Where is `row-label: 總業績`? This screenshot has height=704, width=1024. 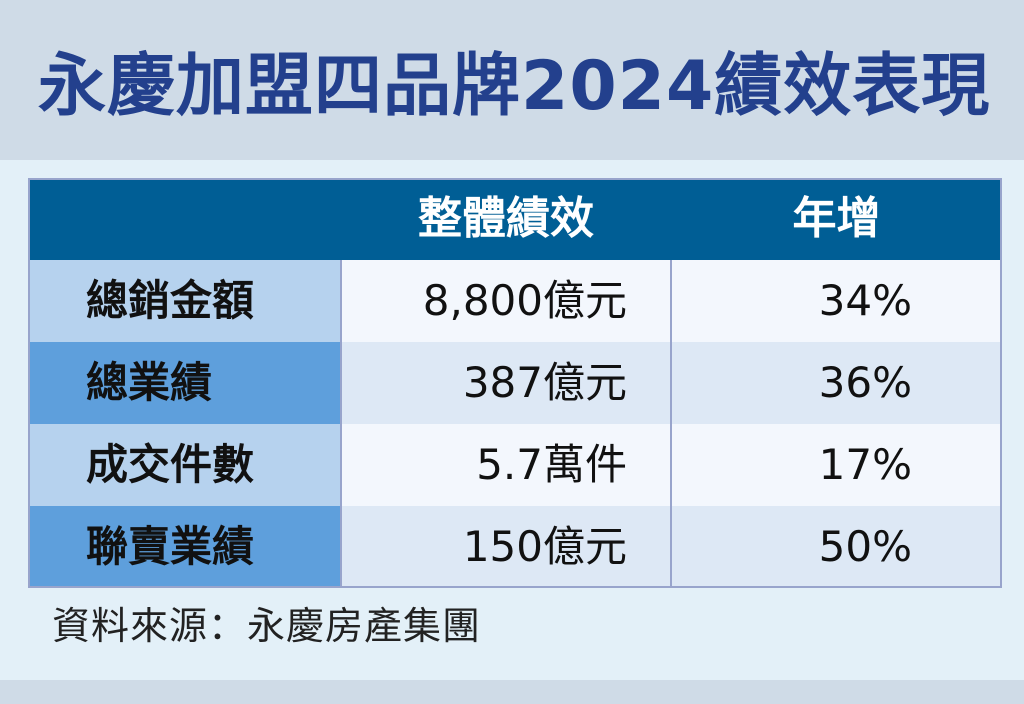
row-label: 總業績 is located at coordinates (184, 383).